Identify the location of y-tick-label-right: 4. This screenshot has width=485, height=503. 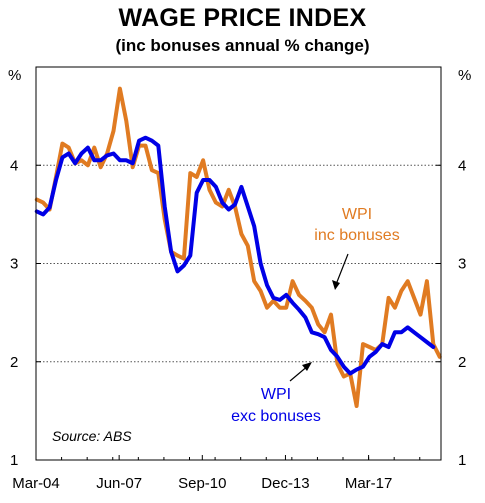
(462, 165).